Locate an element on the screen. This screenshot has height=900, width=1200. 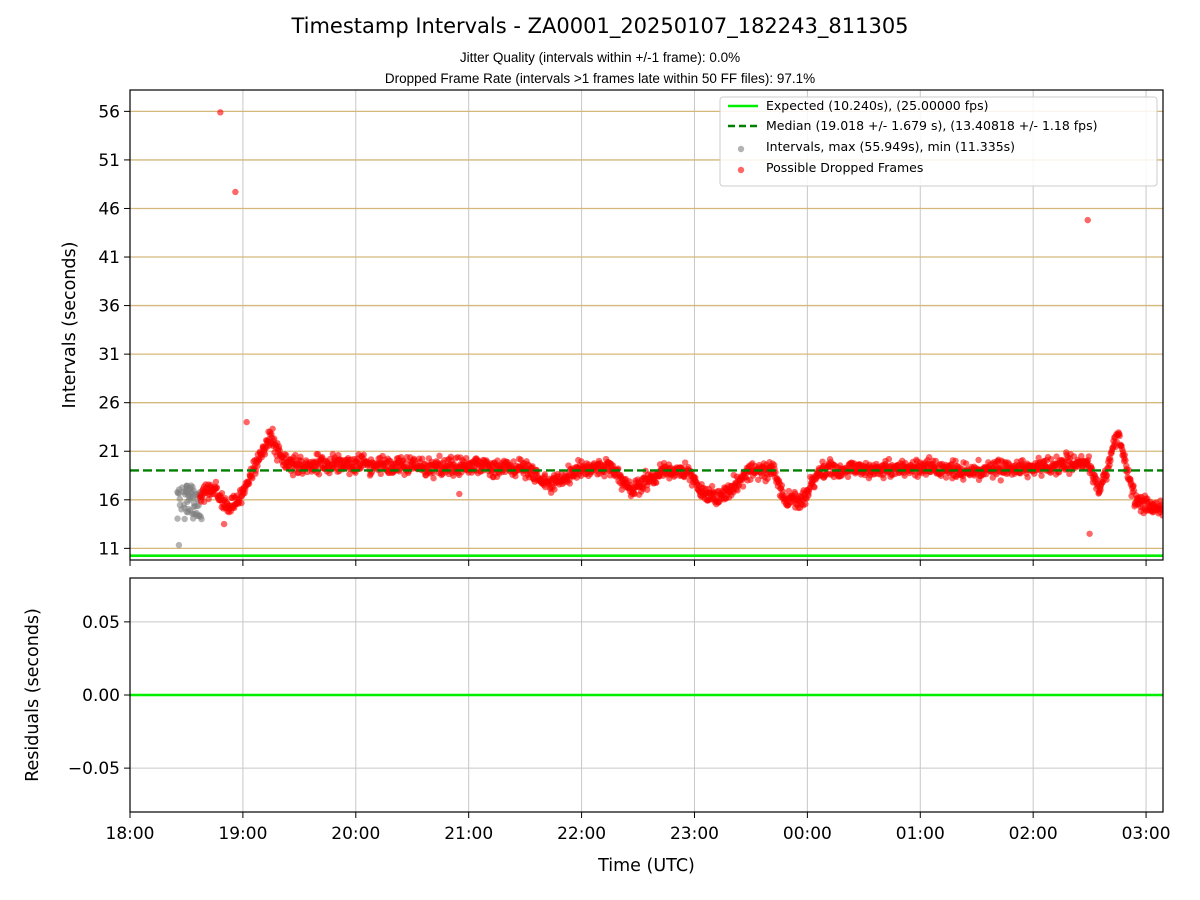
legend-intervals-swatch is located at coordinates (741, 149).